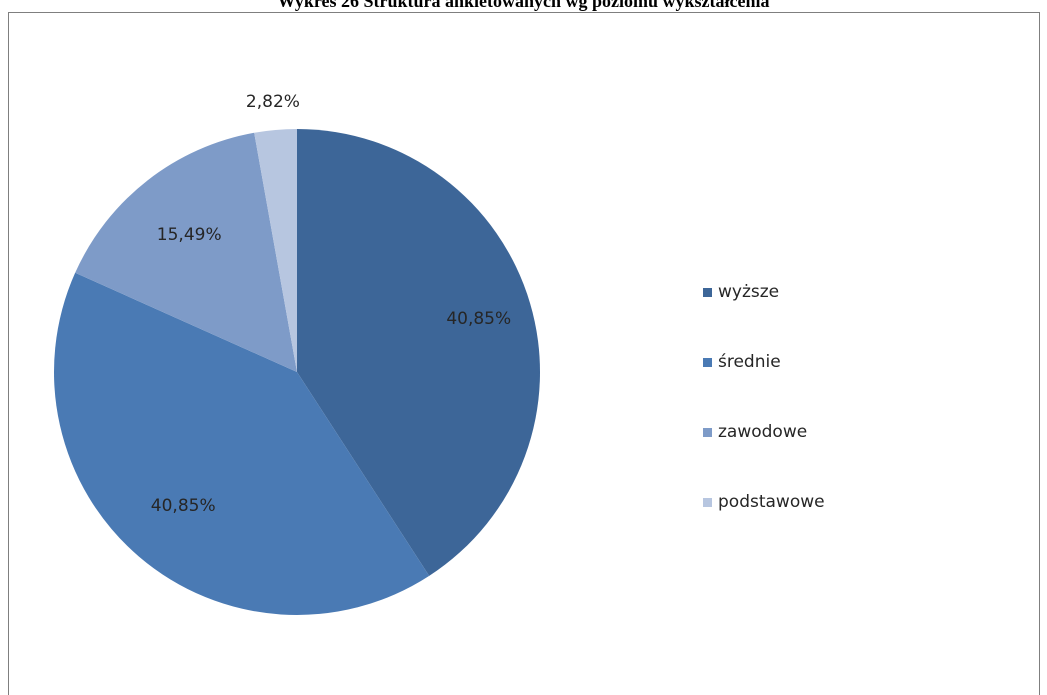 Image resolution: width=1047 pixels, height=695 pixels. I want to click on legend-item-1: wyższe, so click(764, 292).